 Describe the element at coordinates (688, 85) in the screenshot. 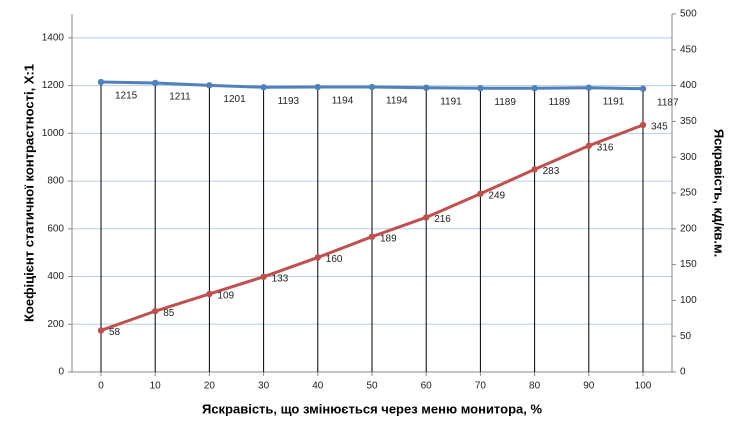

I see `y2-tick-label: 400` at that location.